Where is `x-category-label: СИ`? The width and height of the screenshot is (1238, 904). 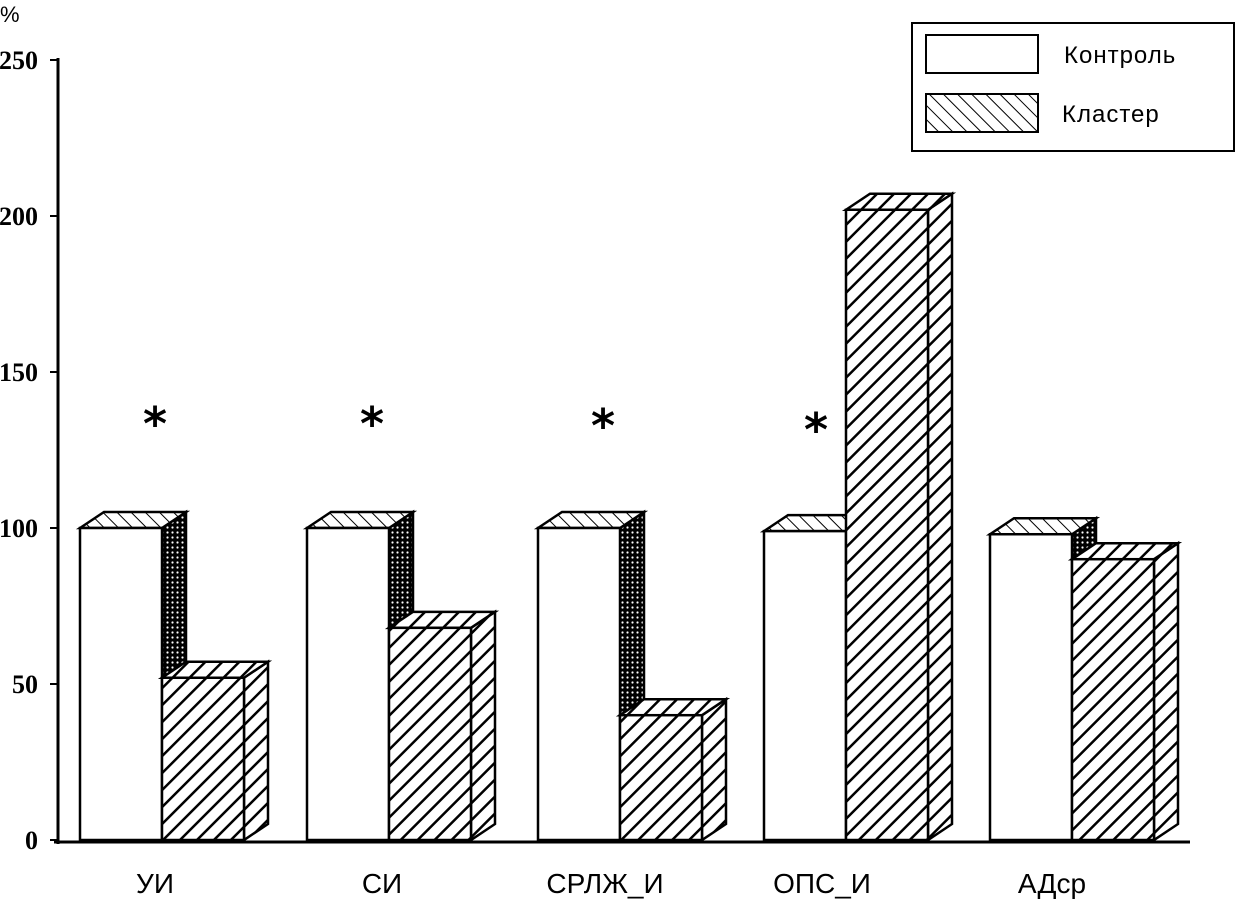
x-category-label: СИ is located at coordinates (382, 883).